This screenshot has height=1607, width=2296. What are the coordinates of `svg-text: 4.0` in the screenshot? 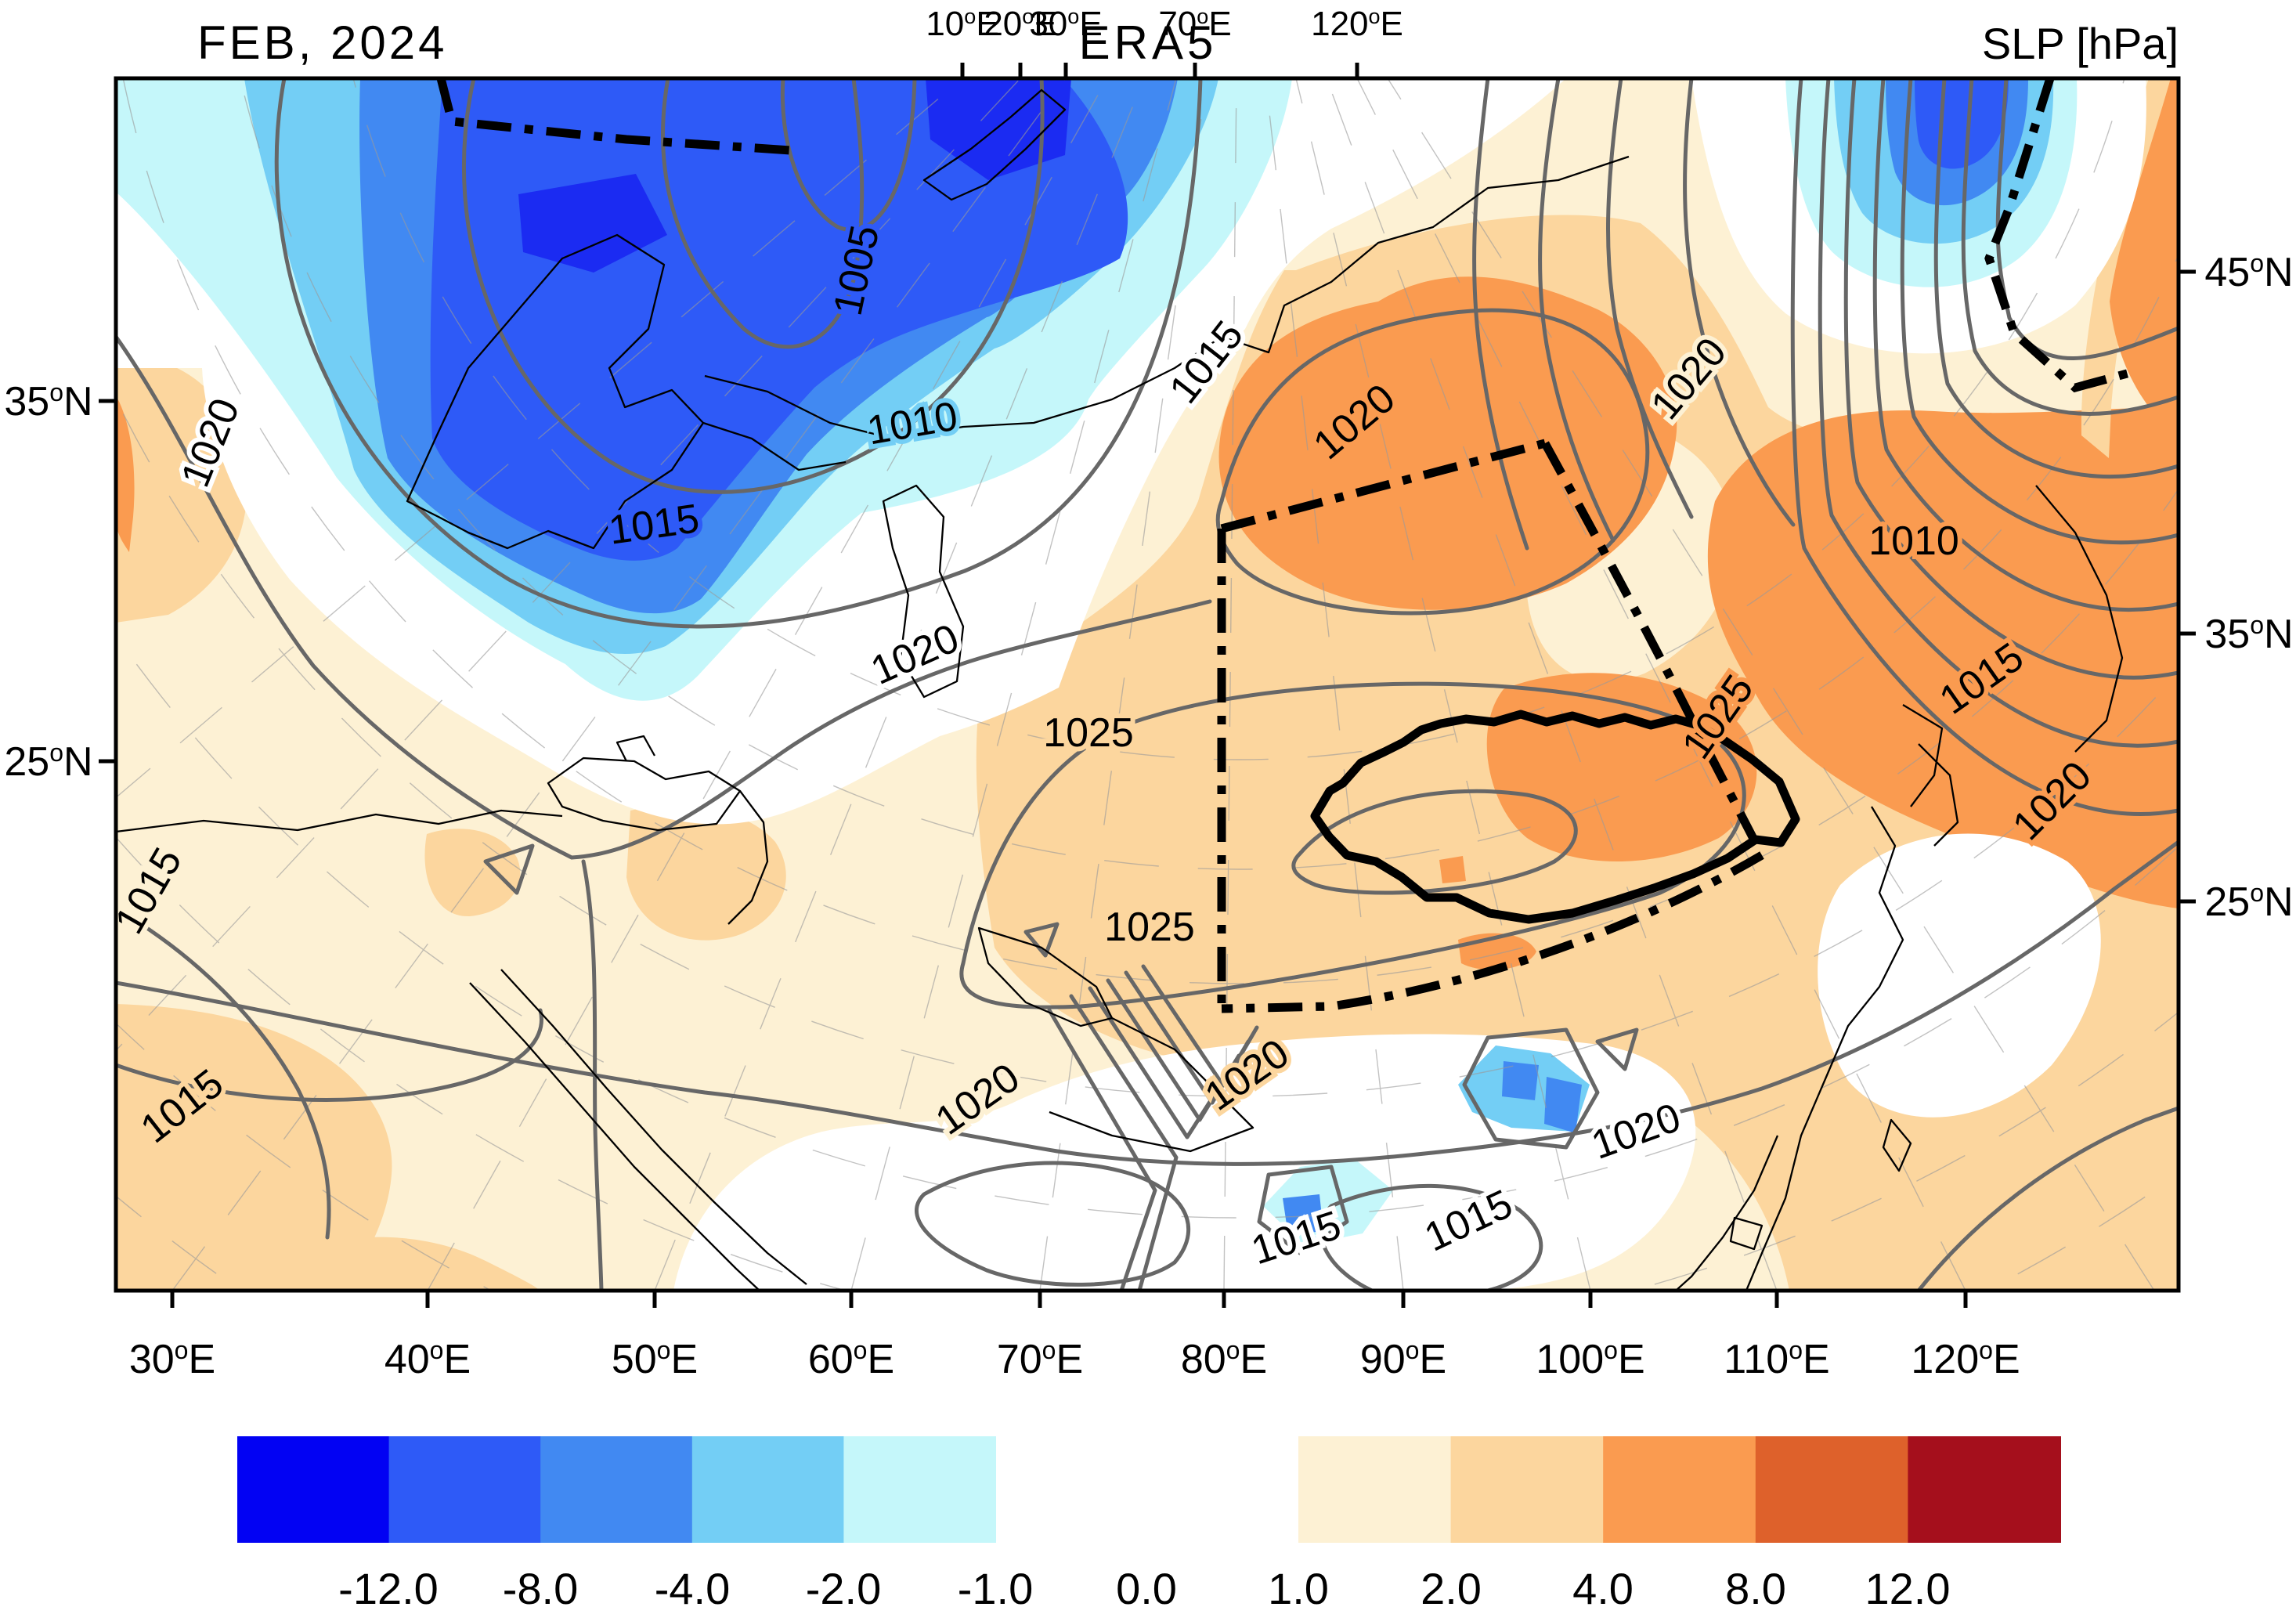 It's located at (1603, 1586).